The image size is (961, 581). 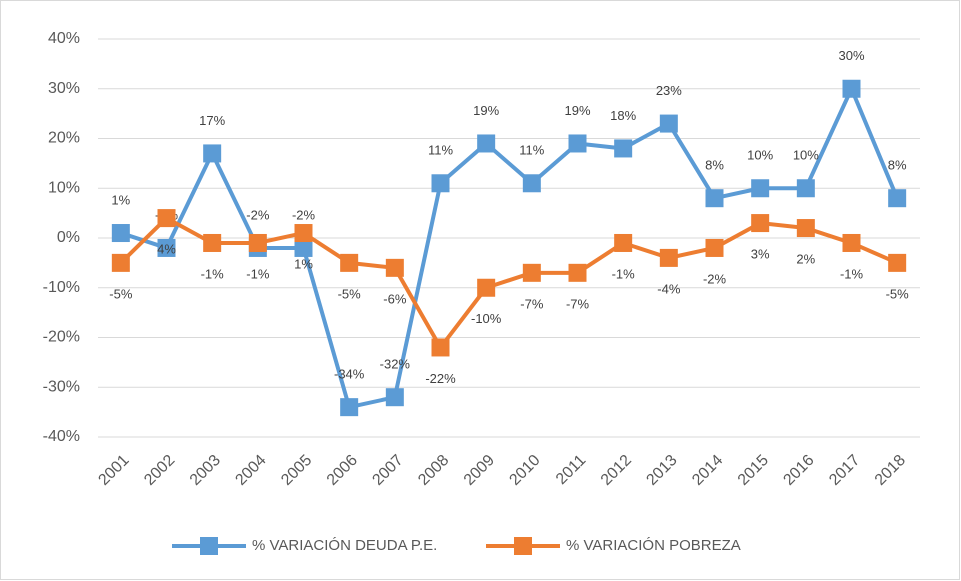 What do you see at coordinates (61, 386) in the screenshot?
I see `y-tick-label: -30%` at bounding box center [61, 386].